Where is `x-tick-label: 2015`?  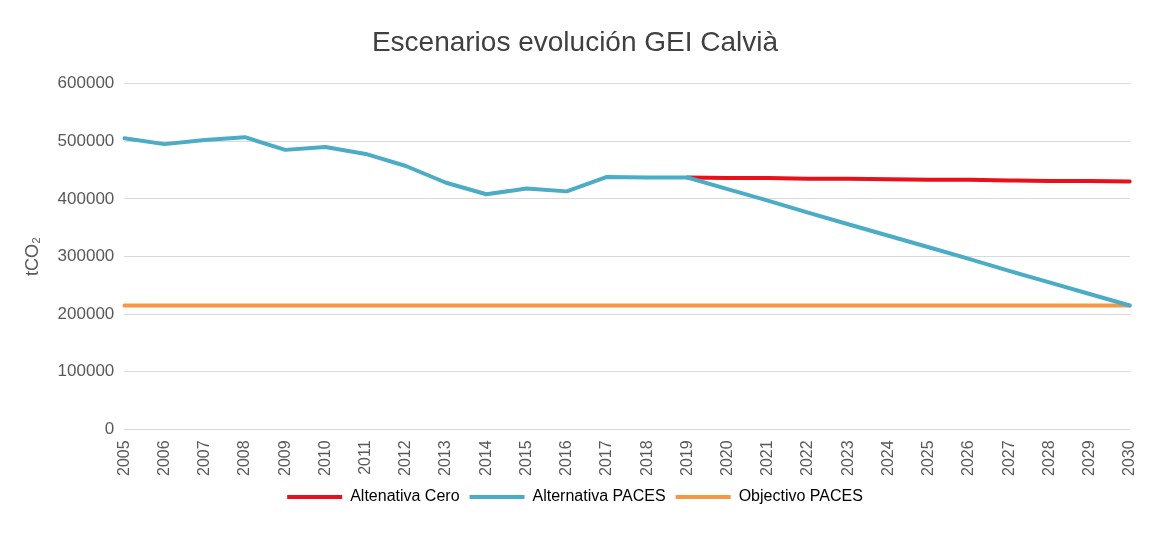 x-tick-label: 2015 is located at coordinates (525, 458).